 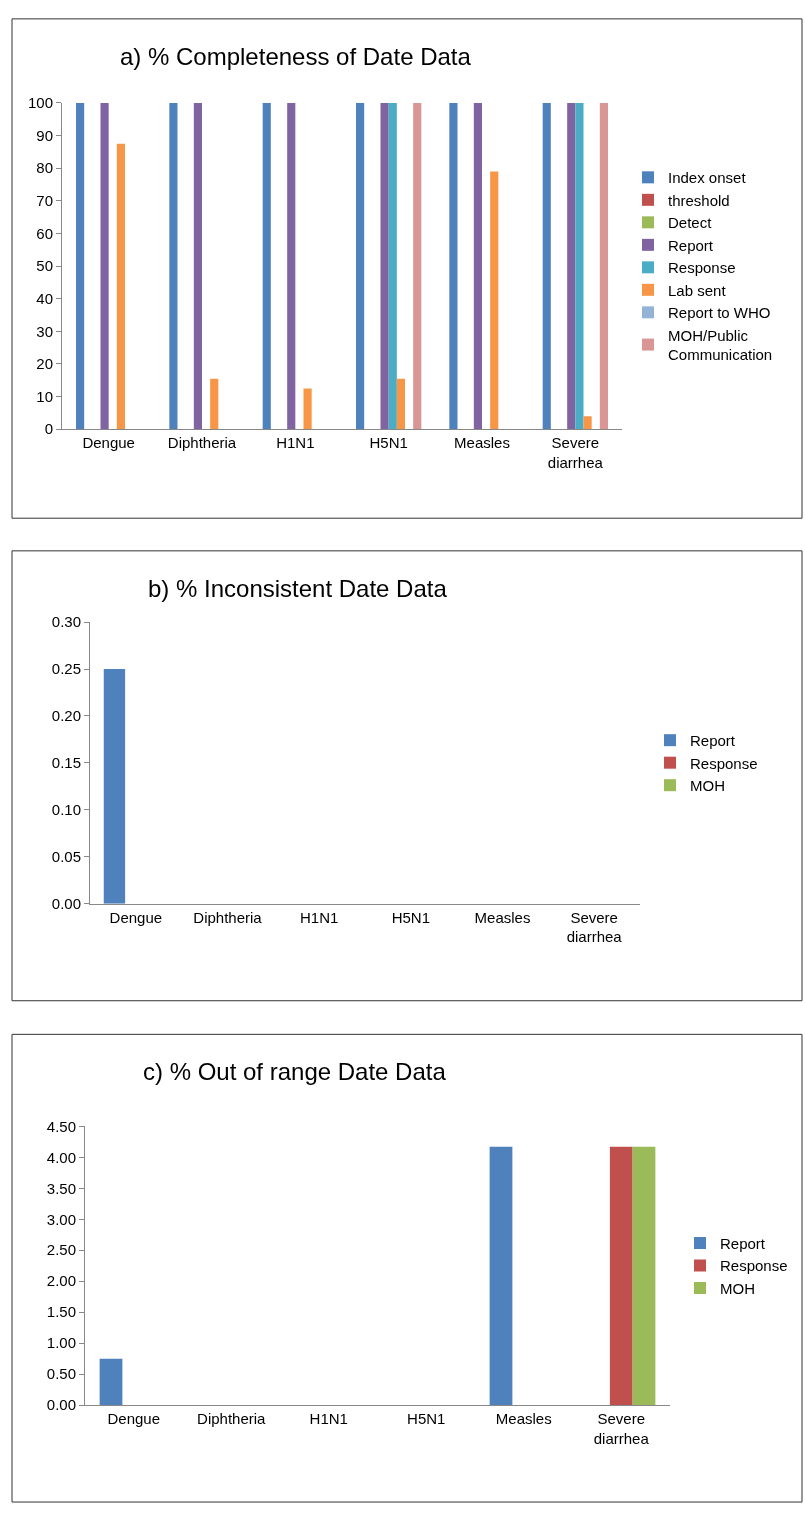 What do you see at coordinates (61, 1157) in the screenshot?
I see `y-tick-label: 4.00` at bounding box center [61, 1157].